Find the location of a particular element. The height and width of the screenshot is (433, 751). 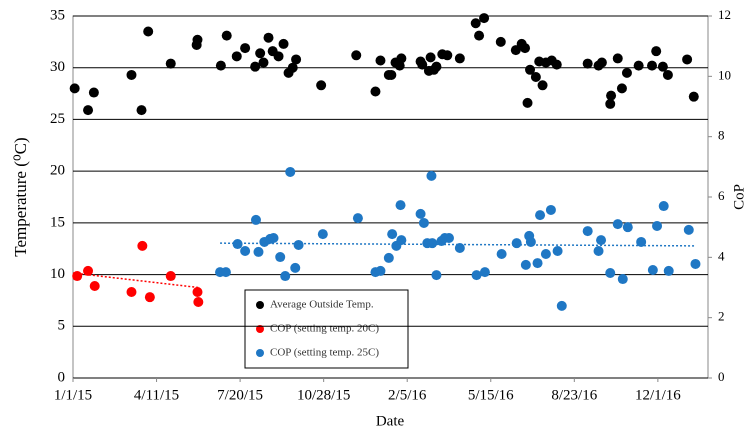

legend-label: Average Outside Temp. is located at coordinates (322, 305).